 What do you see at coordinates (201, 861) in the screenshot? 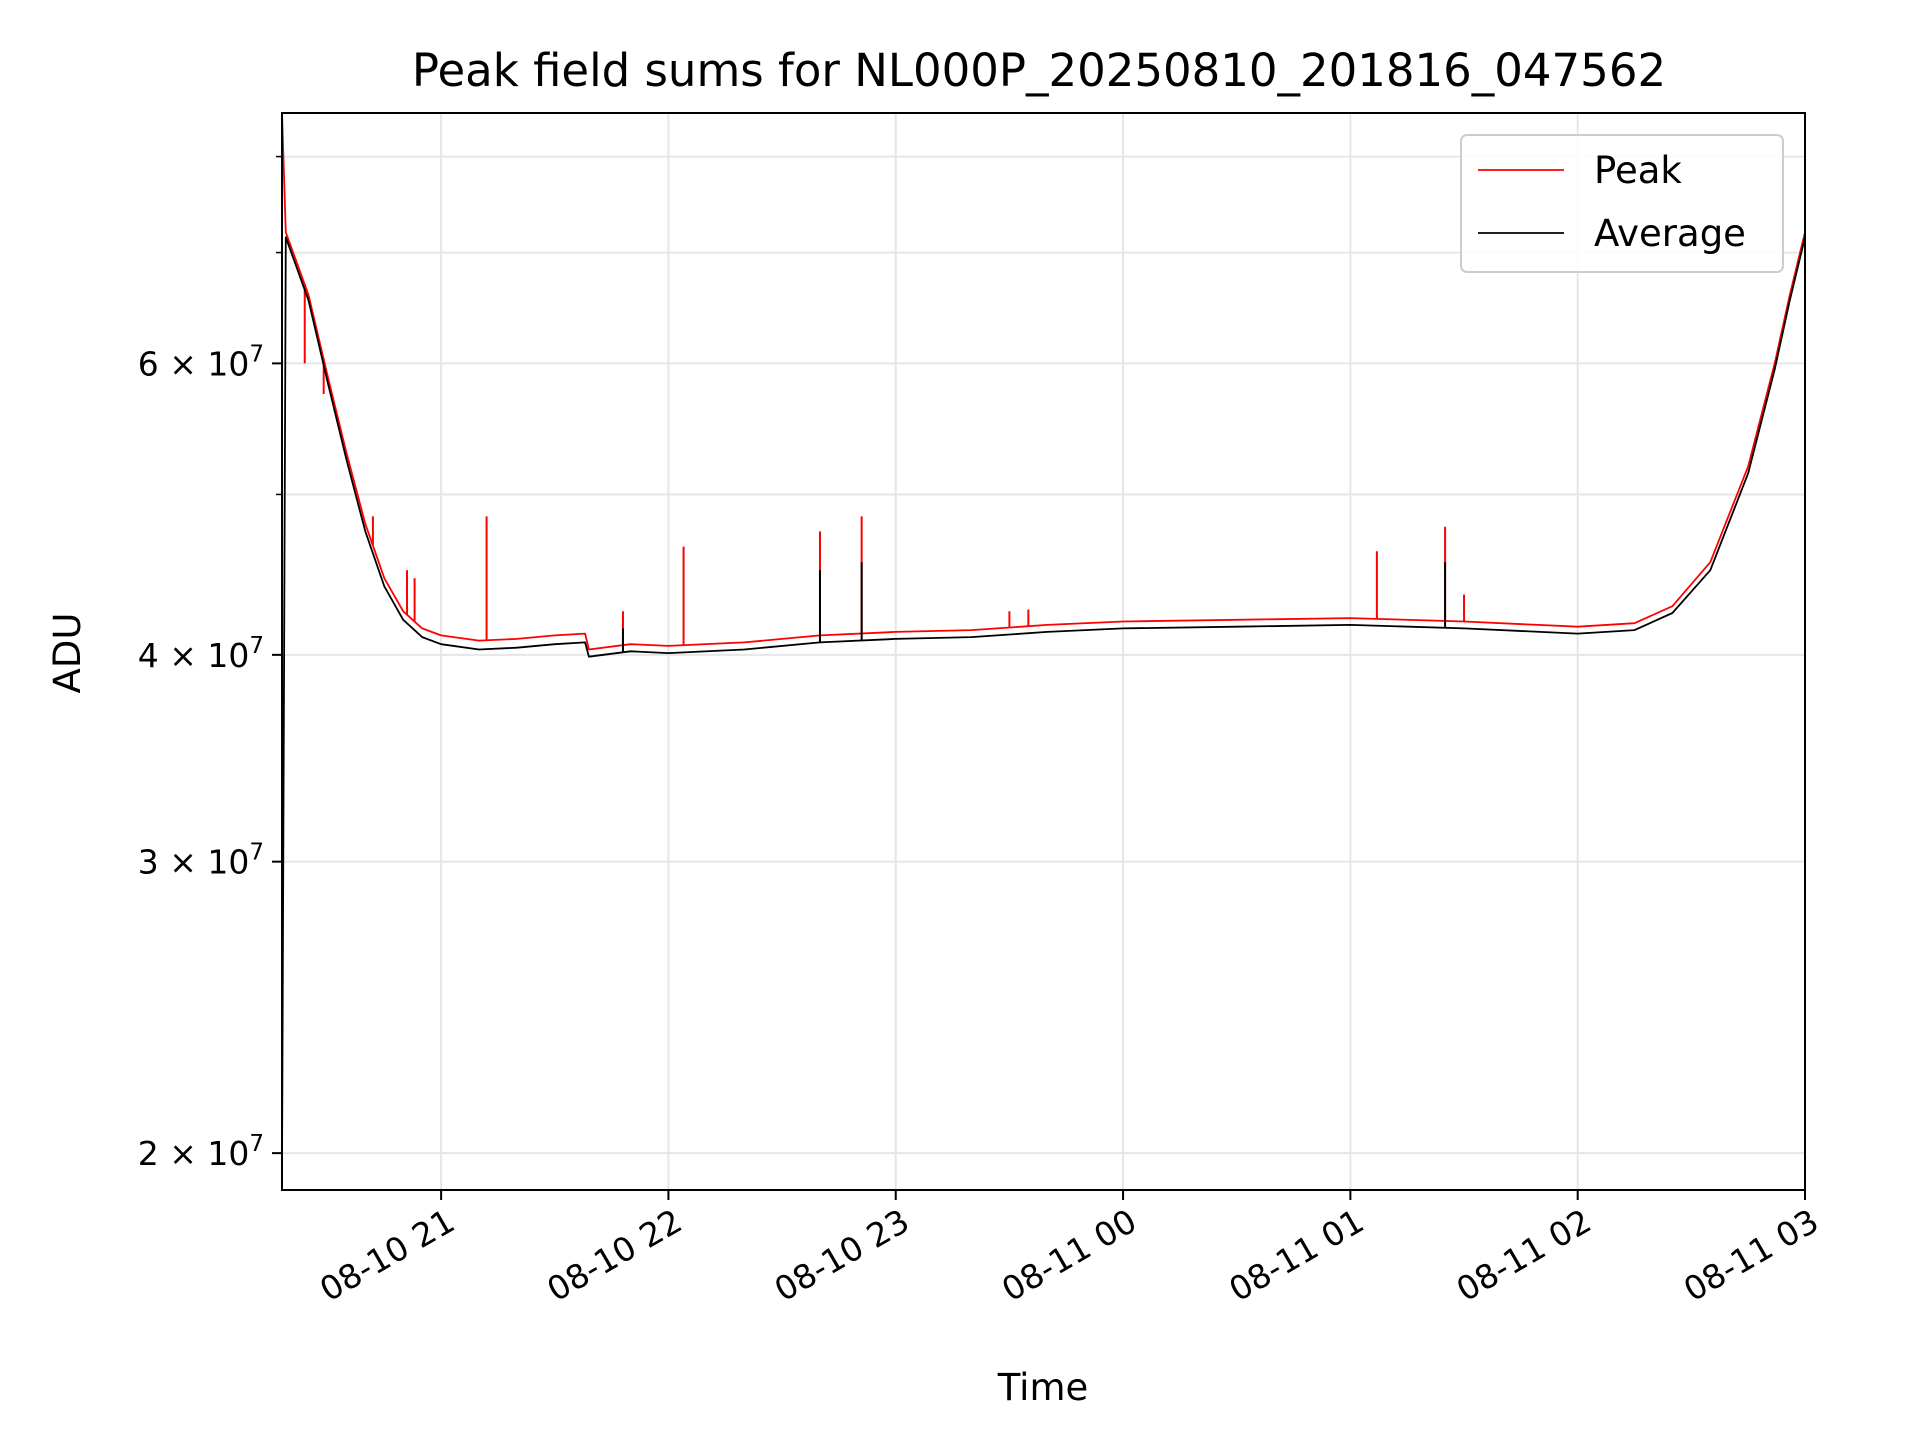
I see `y-tick-label: 3 × 107` at bounding box center [201, 861].